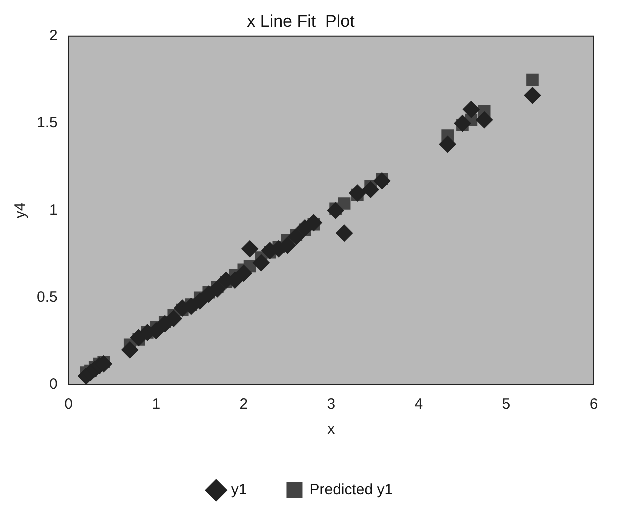  I want to click on x-tick-label: 0, so click(69, 405).